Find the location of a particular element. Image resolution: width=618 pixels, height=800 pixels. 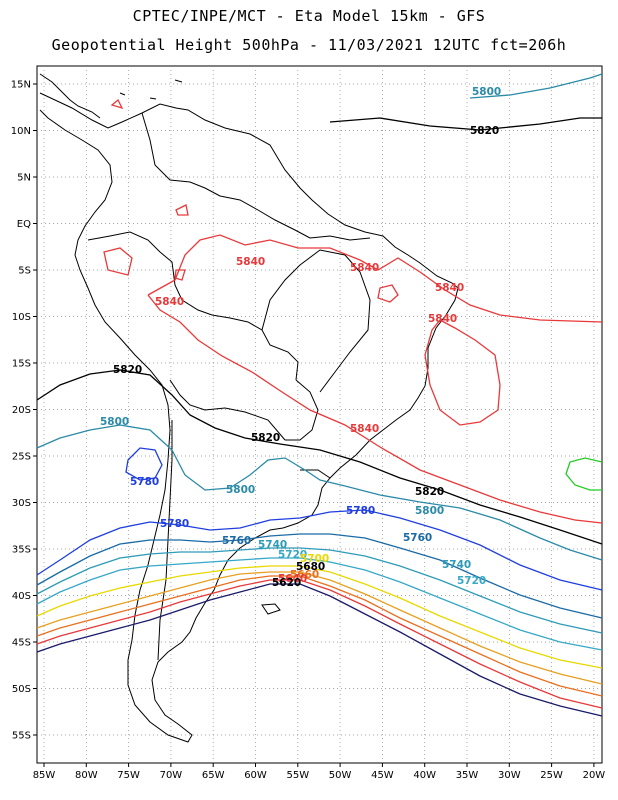

contour-5780-south is located at coordinates (319, 550).